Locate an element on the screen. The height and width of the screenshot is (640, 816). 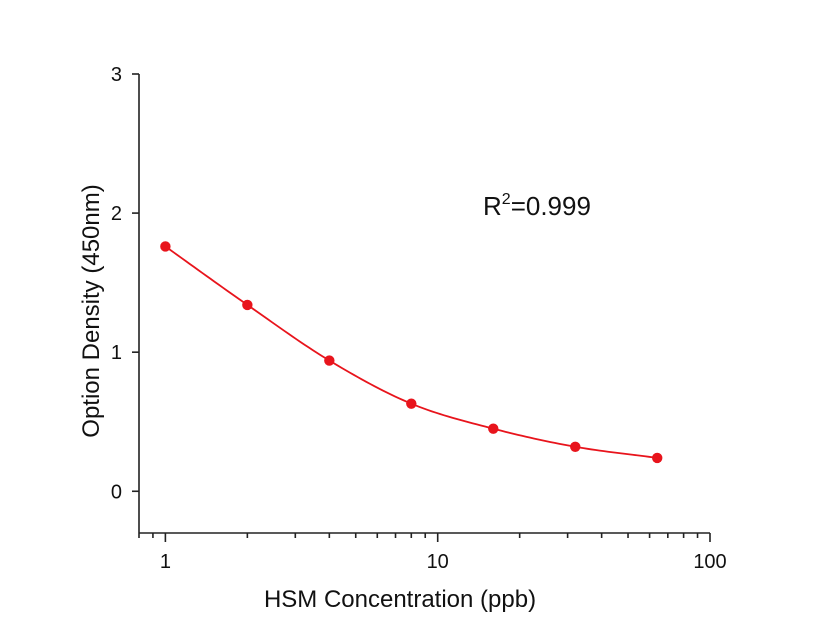
y-axis-title: Option Density (450nm) is located at coordinates (91, 310).